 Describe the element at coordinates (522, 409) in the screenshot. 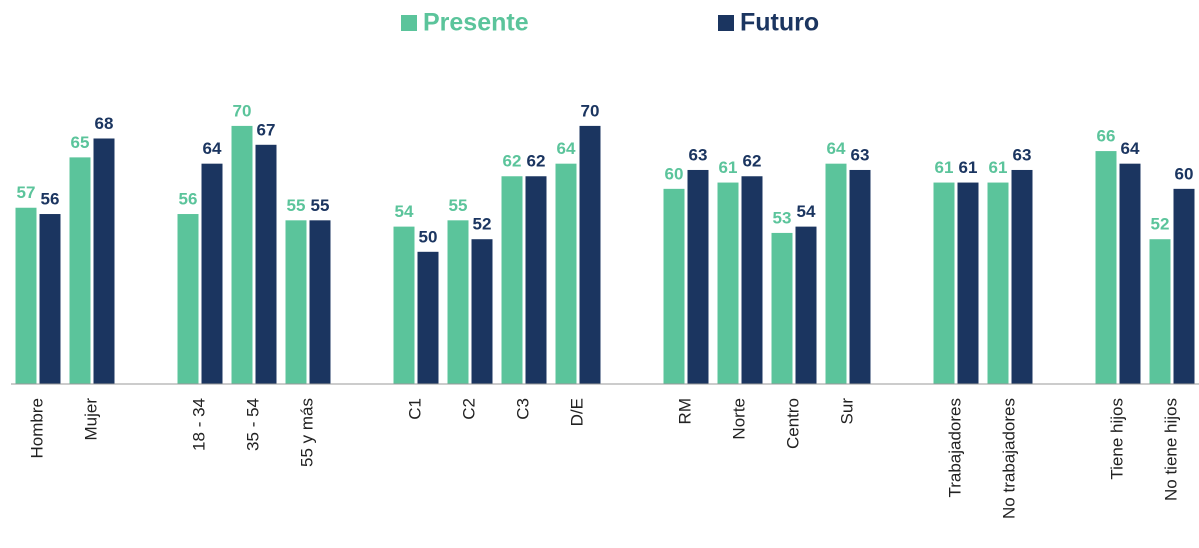

I see `x-tick-label: C3` at that location.